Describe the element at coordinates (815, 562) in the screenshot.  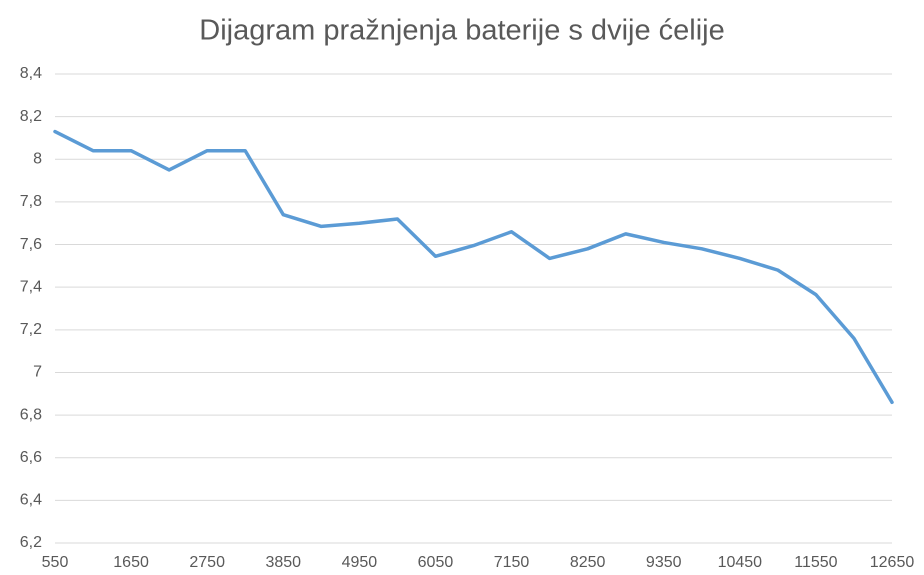
I see `x-tick-label: 11550` at that location.